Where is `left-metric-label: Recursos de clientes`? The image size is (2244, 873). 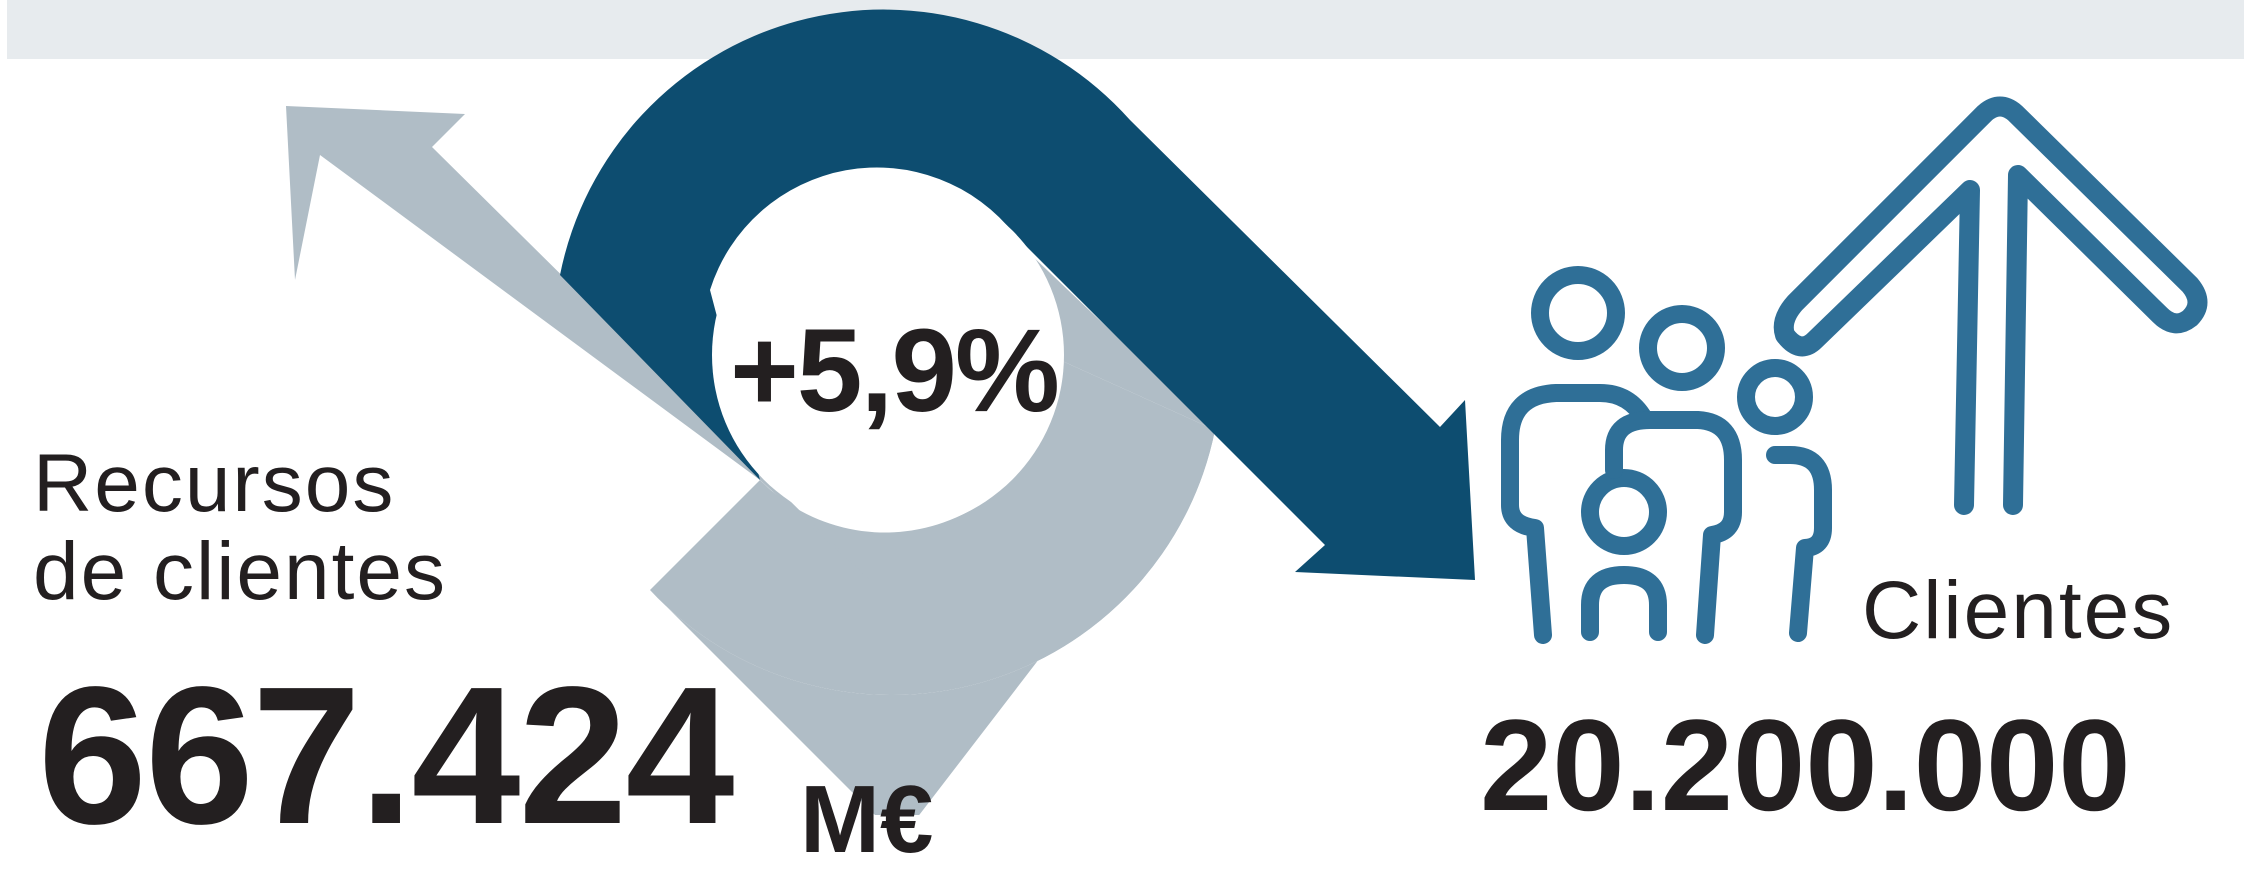 left-metric-label: Recursos de clientes is located at coordinates (240, 528).